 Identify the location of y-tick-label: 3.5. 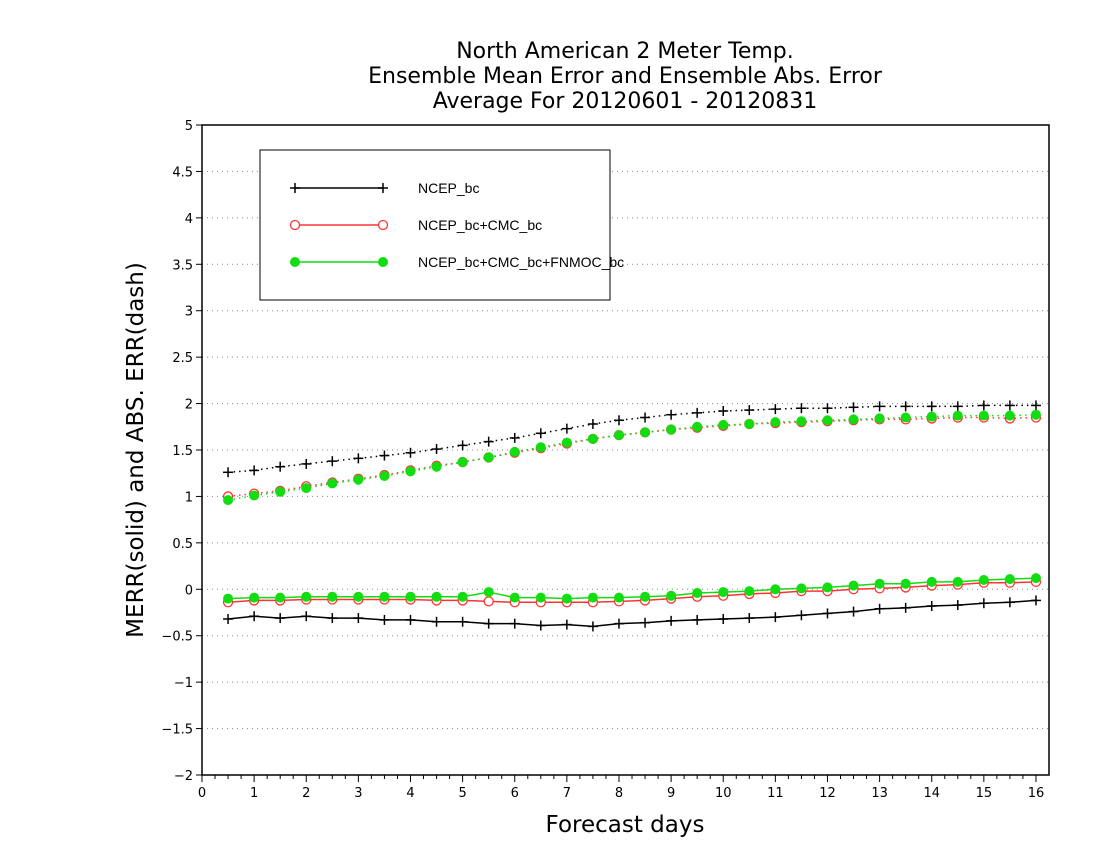
(182, 265).